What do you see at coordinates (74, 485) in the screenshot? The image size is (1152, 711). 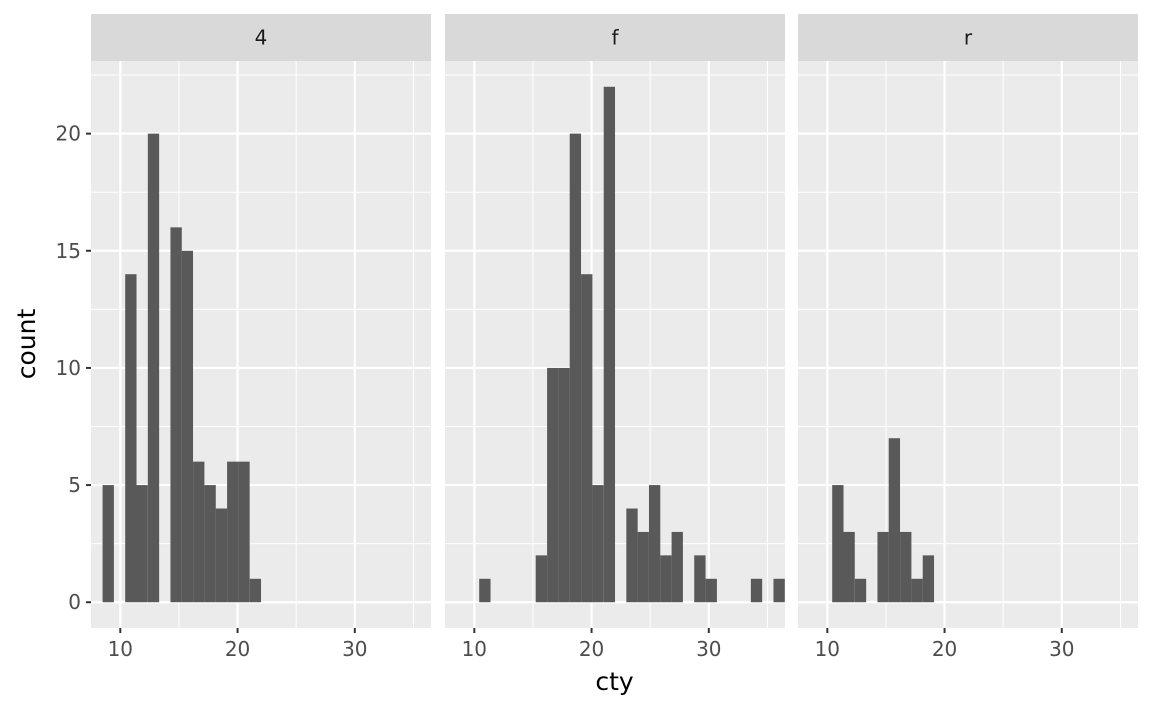 I see `y-tick-label: 5` at bounding box center [74, 485].